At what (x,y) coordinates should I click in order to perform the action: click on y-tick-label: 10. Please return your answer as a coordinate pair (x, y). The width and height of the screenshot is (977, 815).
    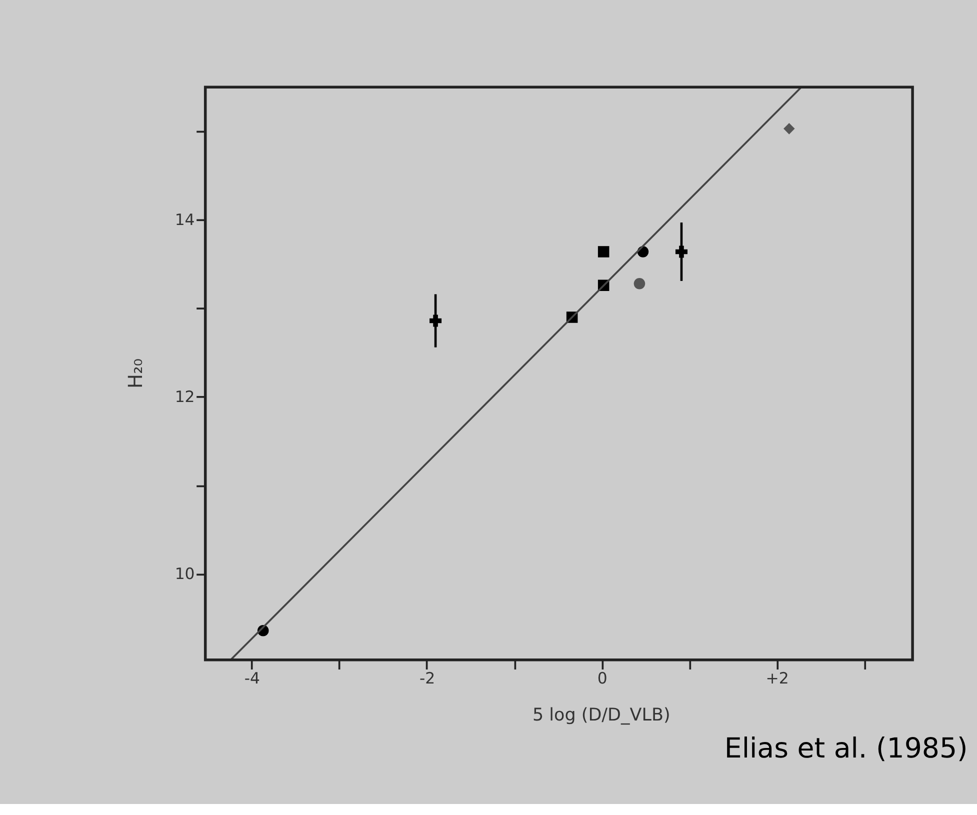
    Looking at the image, I should click on (184, 574).